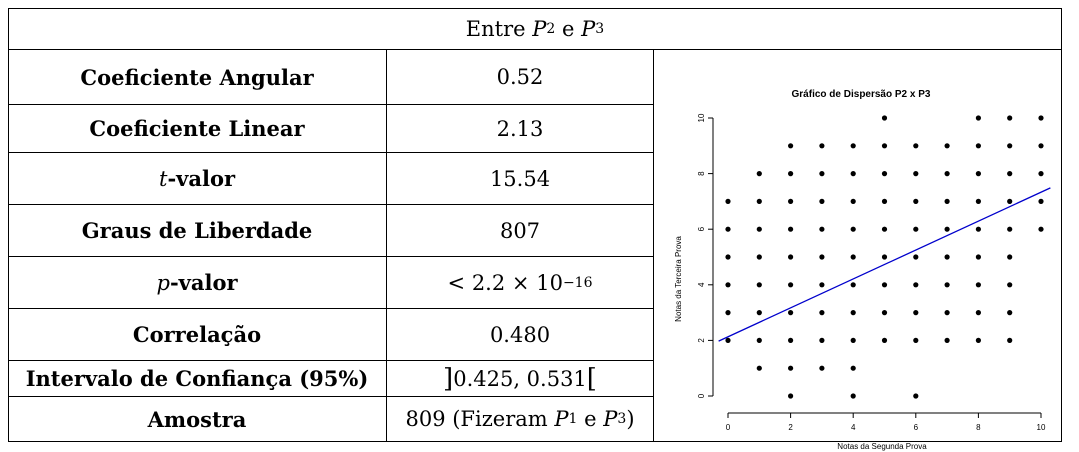  What do you see at coordinates (573, 419) in the screenshot?
I see `p1-sub: 1` at bounding box center [573, 419].